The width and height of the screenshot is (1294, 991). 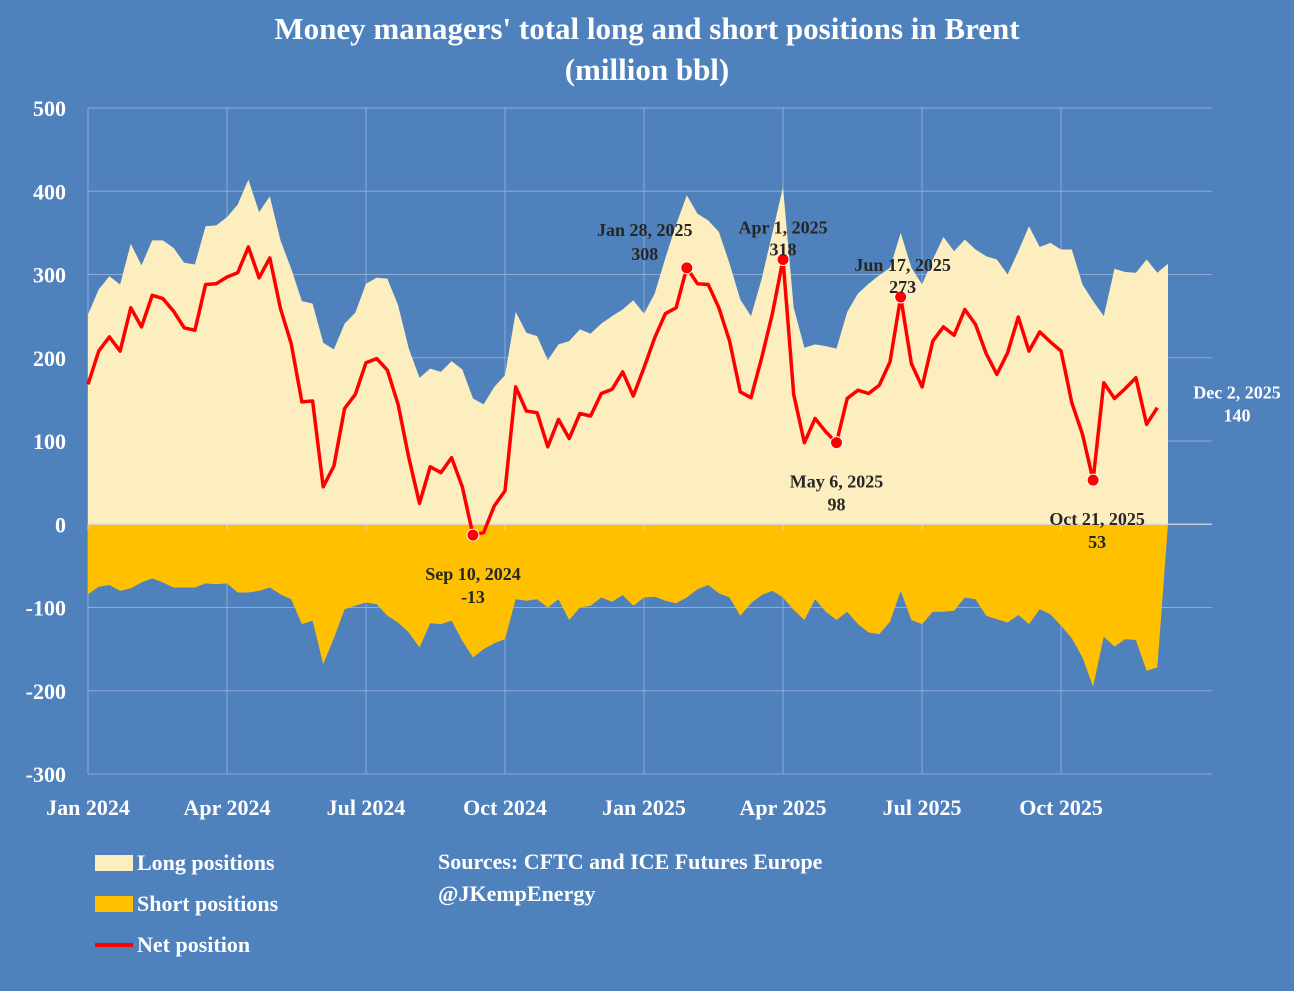 What do you see at coordinates (783, 807) in the screenshot?
I see `x-tick-label: Apr 2025` at bounding box center [783, 807].